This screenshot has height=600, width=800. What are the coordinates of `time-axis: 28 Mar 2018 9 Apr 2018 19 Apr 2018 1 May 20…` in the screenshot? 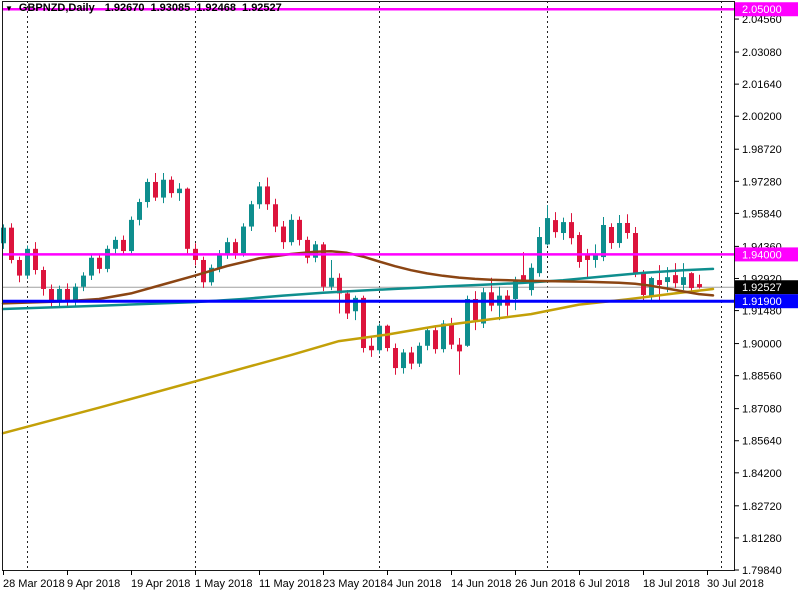 It's located at (383, 580).